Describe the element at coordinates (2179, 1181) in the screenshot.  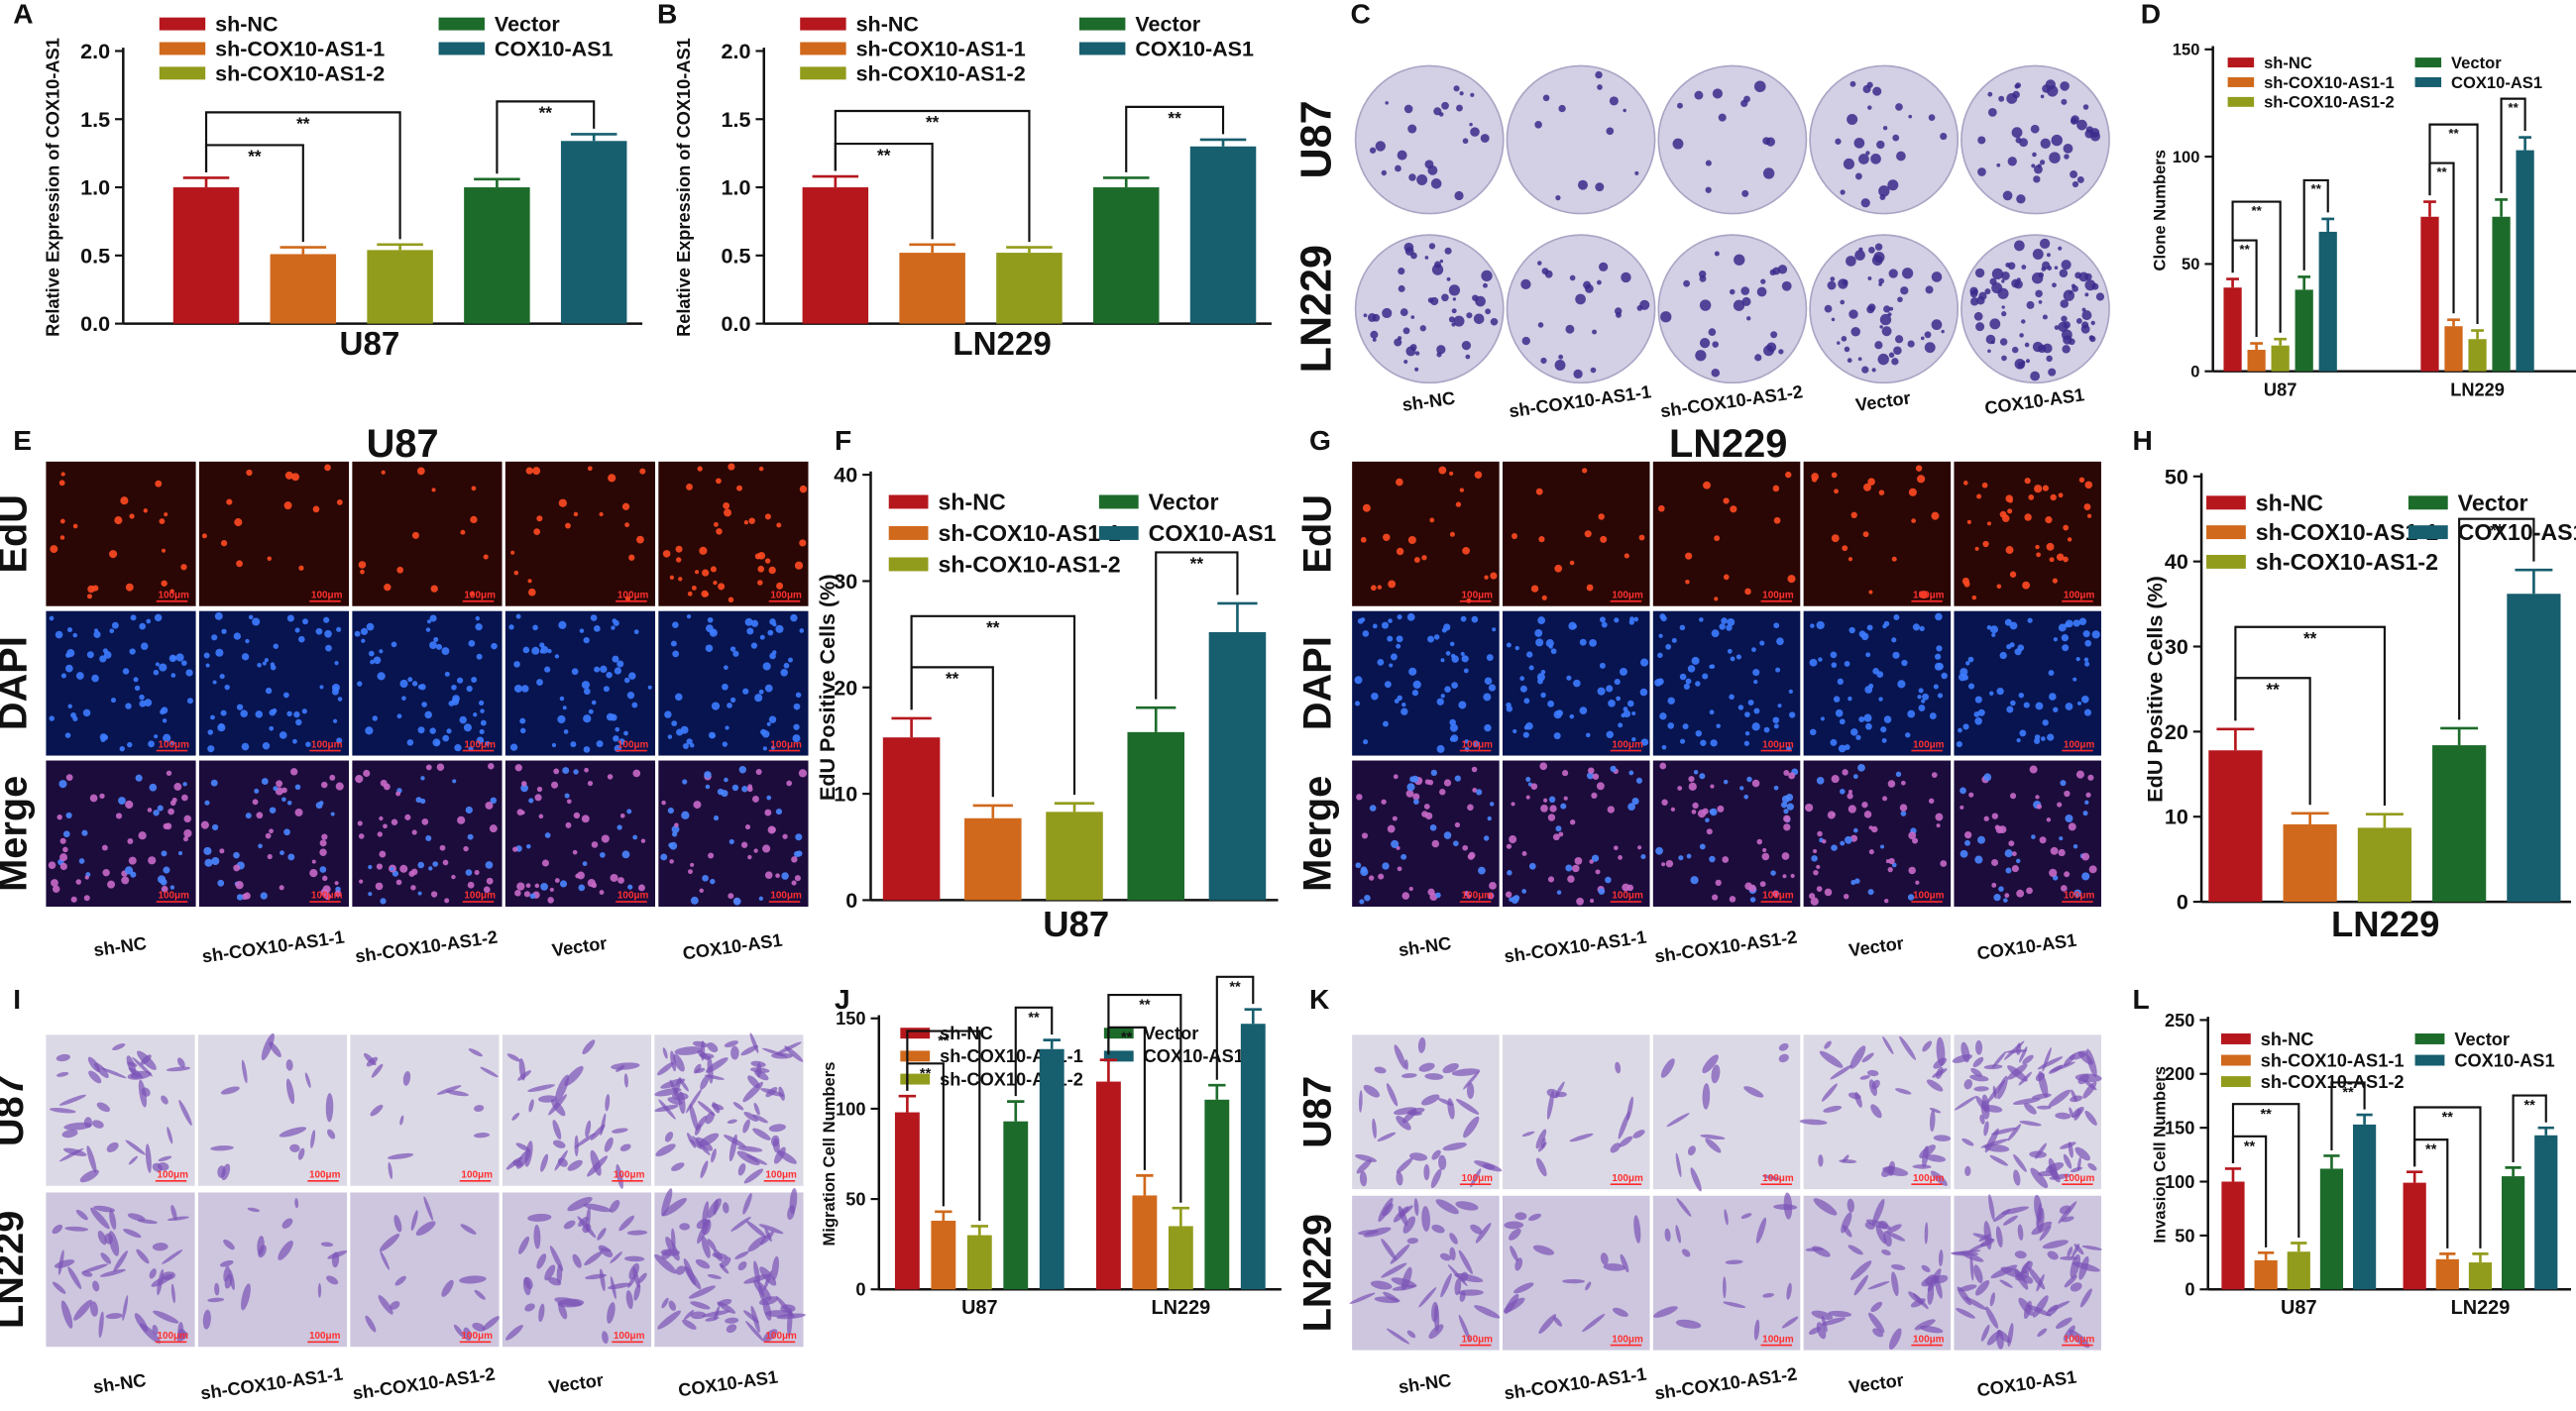
I see `y-tick-label: 100` at that location.